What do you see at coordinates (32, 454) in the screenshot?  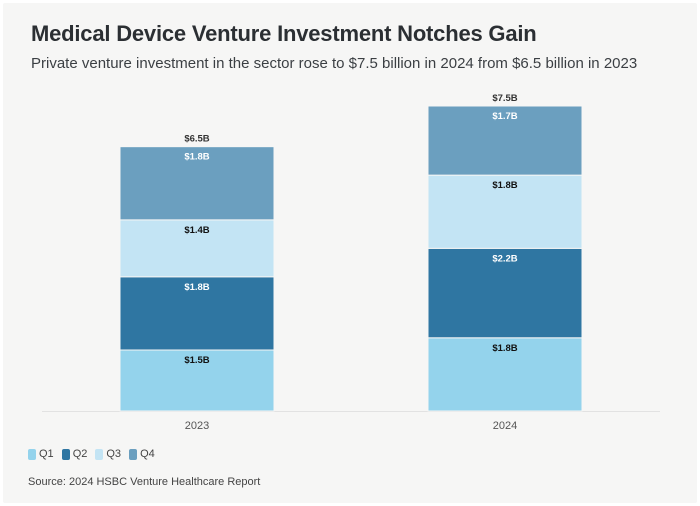 I see `legend-swatch-q1` at bounding box center [32, 454].